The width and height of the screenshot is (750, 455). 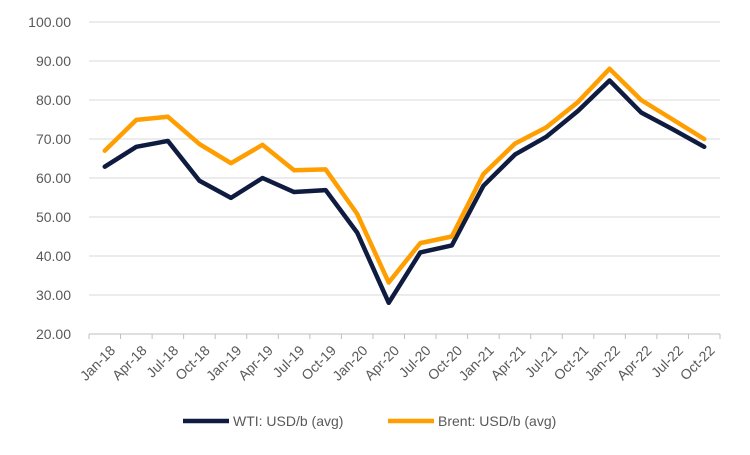 What do you see at coordinates (224, 363) in the screenshot?
I see `x-tick-label: Jan-19` at bounding box center [224, 363].